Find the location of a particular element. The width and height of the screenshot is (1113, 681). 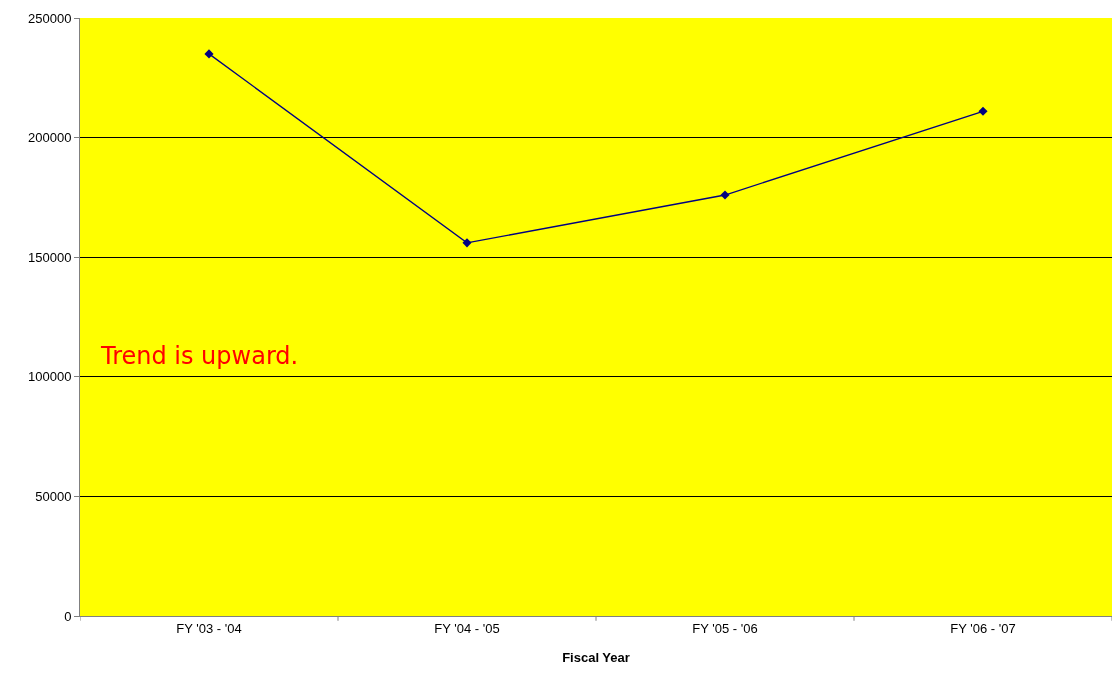

x-tick-label: FY '05 - '06 is located at coordinates (725, 628).